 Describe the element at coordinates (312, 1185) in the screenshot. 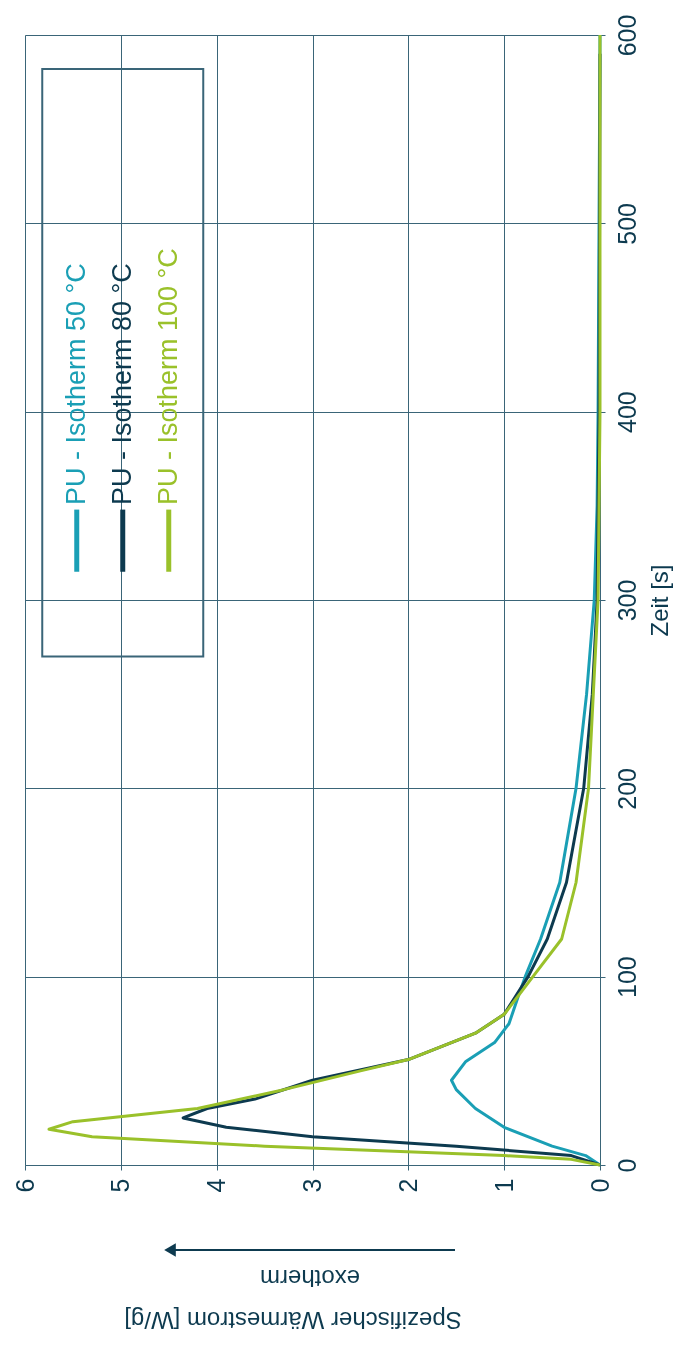

I see `x-tick-label: 3` at that location.